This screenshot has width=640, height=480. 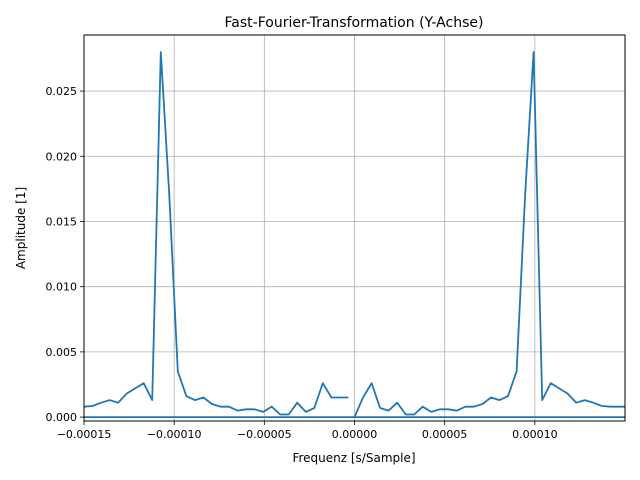 What do you see at coordinates (353, 458) in the screenshot?
I see `x-axis-label: Frequenz [s/Sample]` at bounding box center [353, 458].